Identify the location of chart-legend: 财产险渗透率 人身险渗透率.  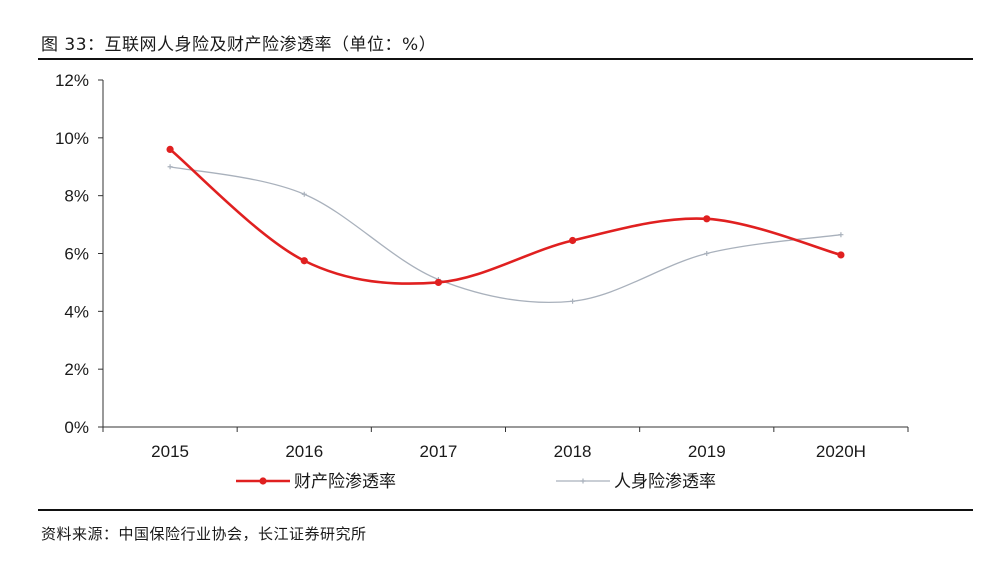
(476, 482).